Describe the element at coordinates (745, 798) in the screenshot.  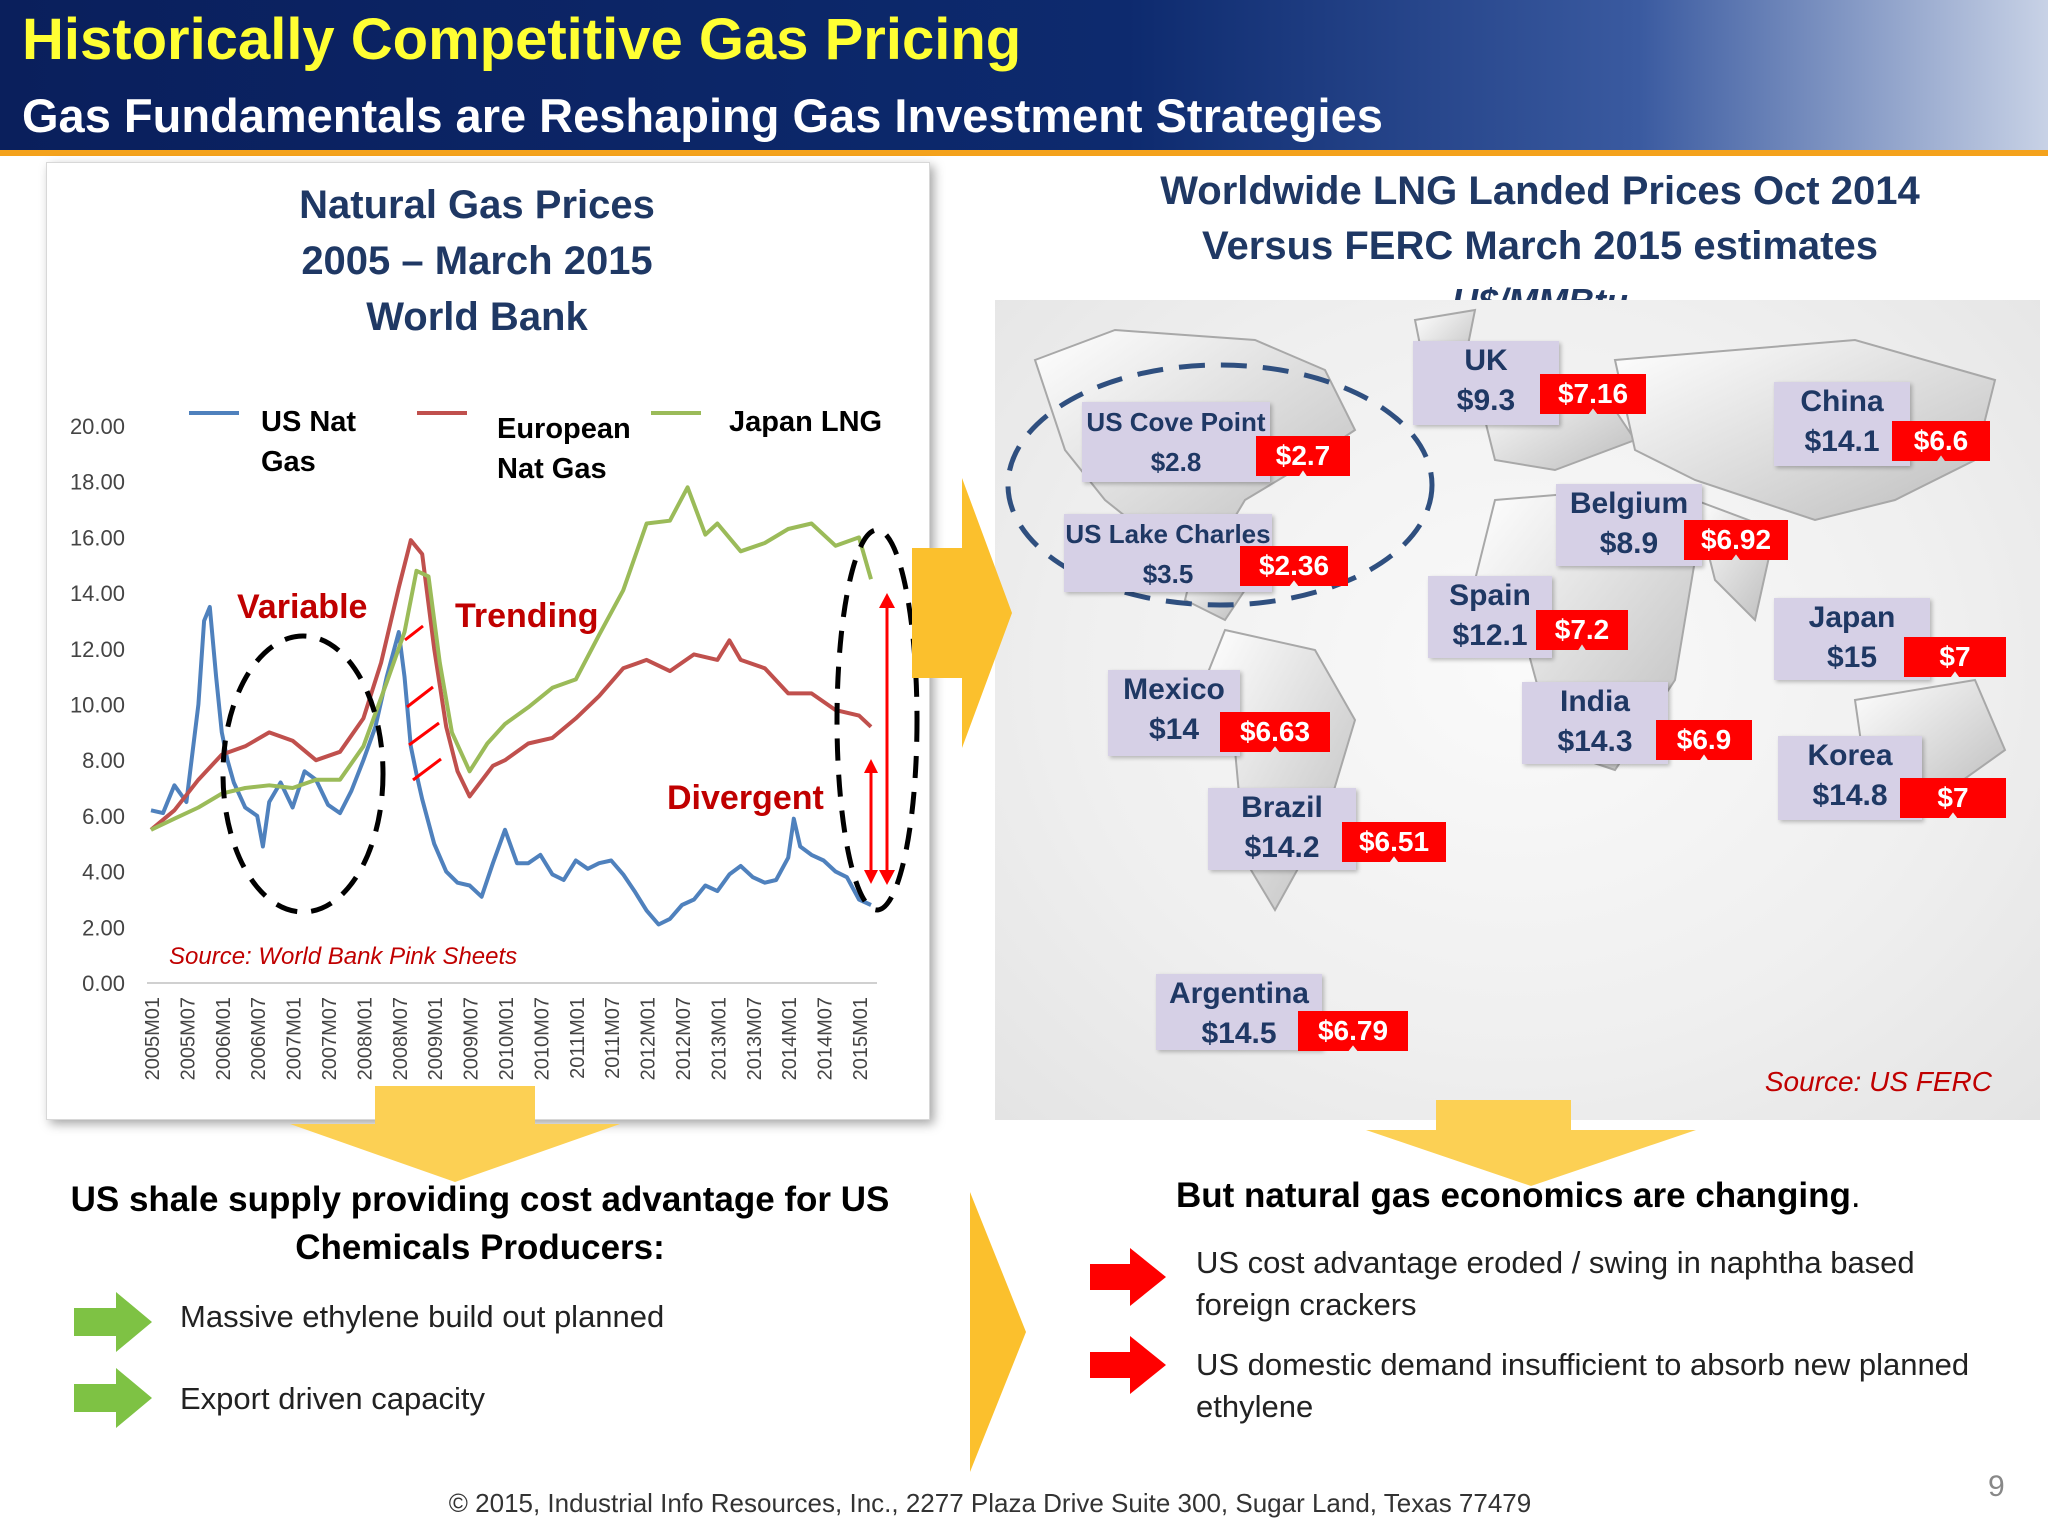
I see `annotation-divergent: Divergent` at that location.